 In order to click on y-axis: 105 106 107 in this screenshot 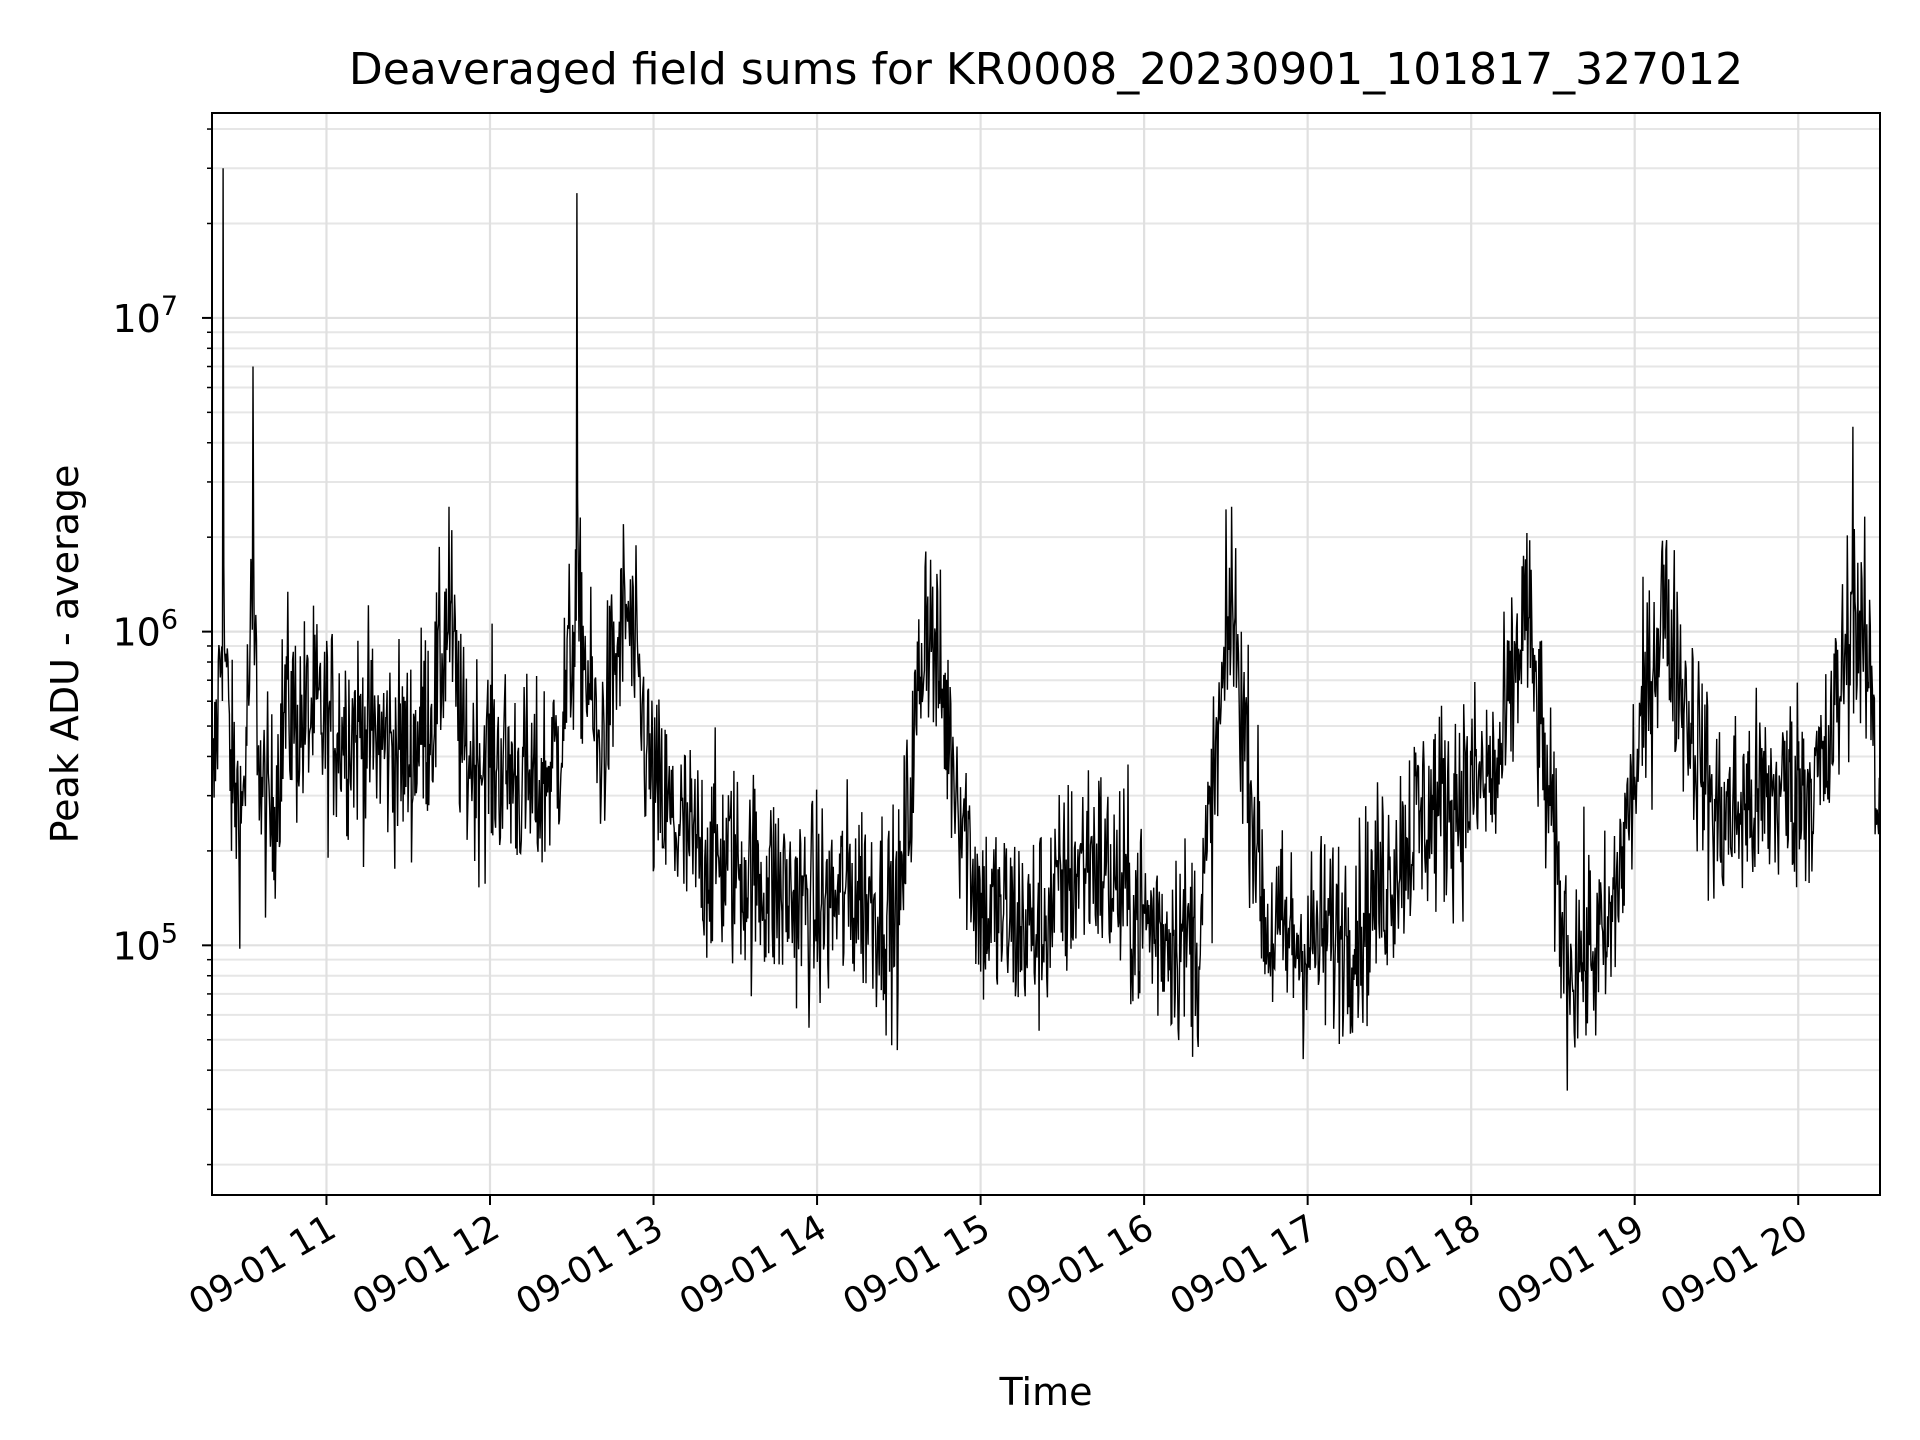, I will do `click(162, 647)`.